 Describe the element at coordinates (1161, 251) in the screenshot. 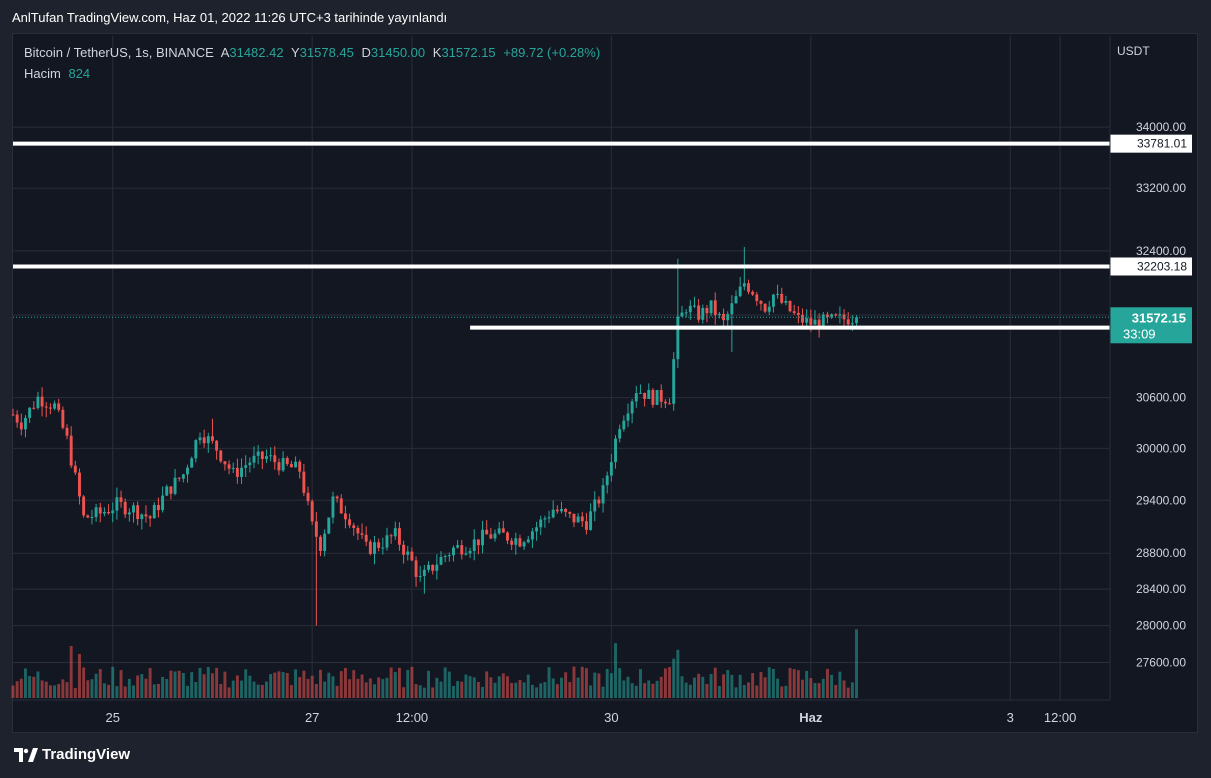

I see `y-tick-label: 32400.00` at that location.